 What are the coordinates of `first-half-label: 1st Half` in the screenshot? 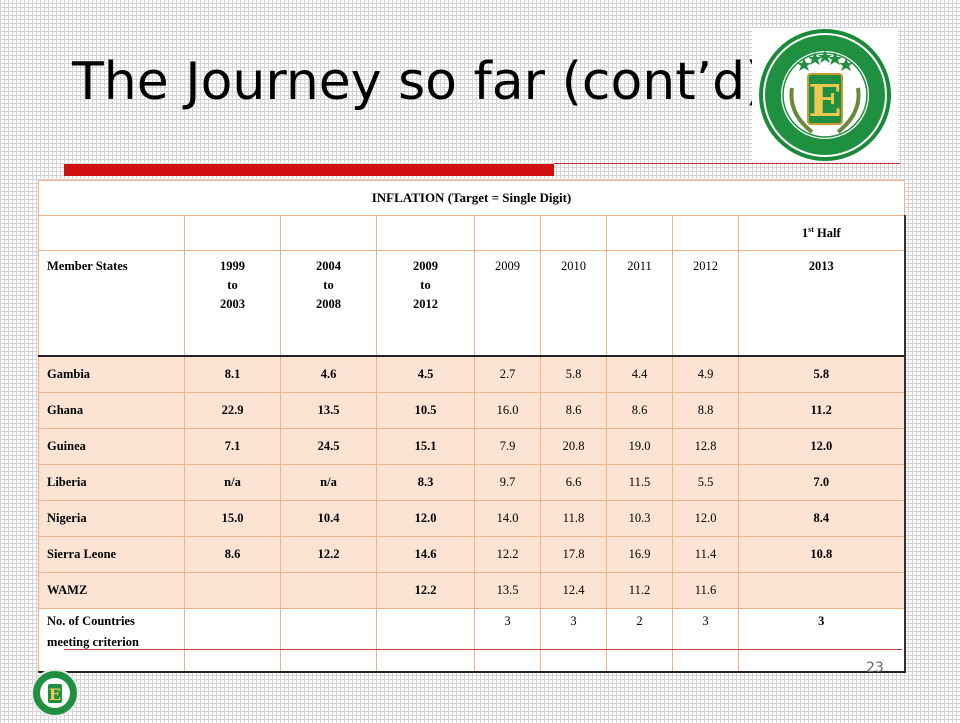 It's located at (822, 233).